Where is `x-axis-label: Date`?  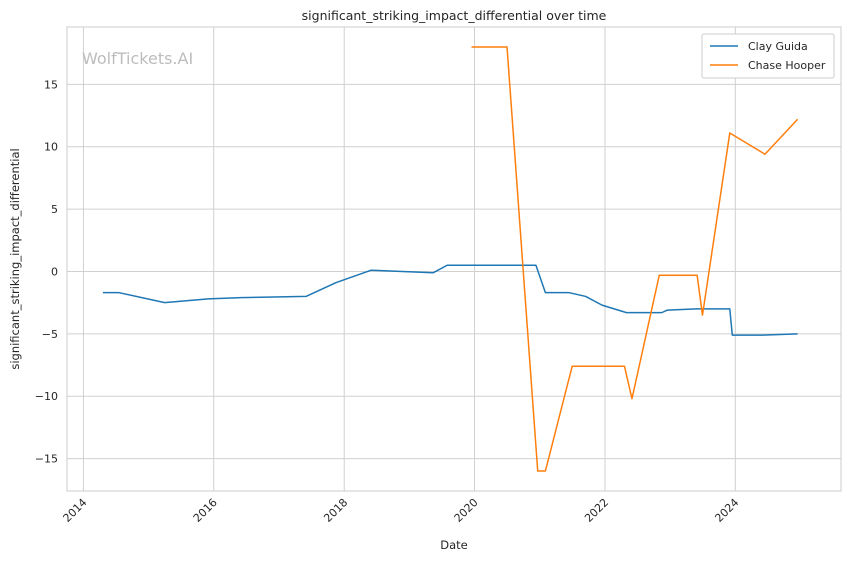
x-axis-label: Date is located at coordinates (454, 545).